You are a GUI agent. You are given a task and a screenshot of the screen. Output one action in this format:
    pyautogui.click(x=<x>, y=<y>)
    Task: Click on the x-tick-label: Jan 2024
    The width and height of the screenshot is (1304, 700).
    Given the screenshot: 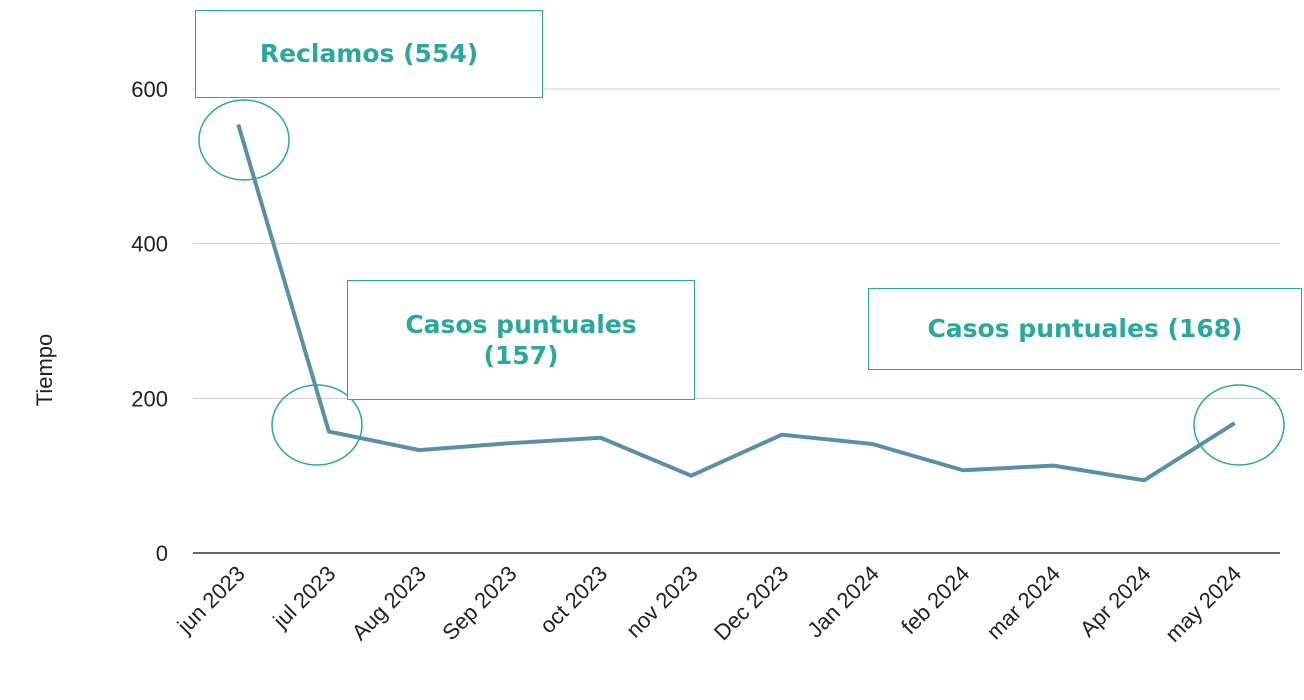 What is the action you would take?
    pyautogui.click(x=843, y=602)
    